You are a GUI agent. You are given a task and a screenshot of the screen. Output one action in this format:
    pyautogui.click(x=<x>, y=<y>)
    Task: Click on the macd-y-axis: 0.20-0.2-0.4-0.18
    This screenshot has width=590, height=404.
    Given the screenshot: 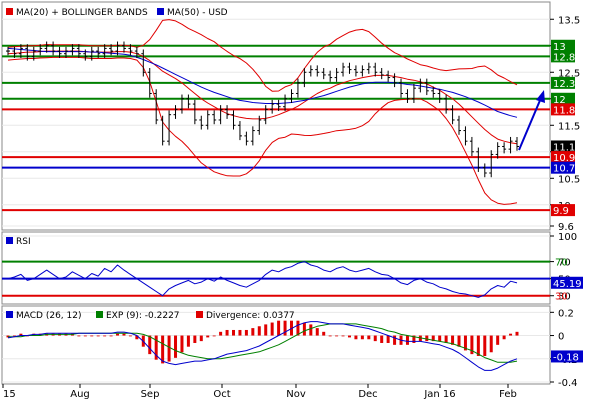 What is the action you would take?
    pyautogui.click(x=566, y=348)
    